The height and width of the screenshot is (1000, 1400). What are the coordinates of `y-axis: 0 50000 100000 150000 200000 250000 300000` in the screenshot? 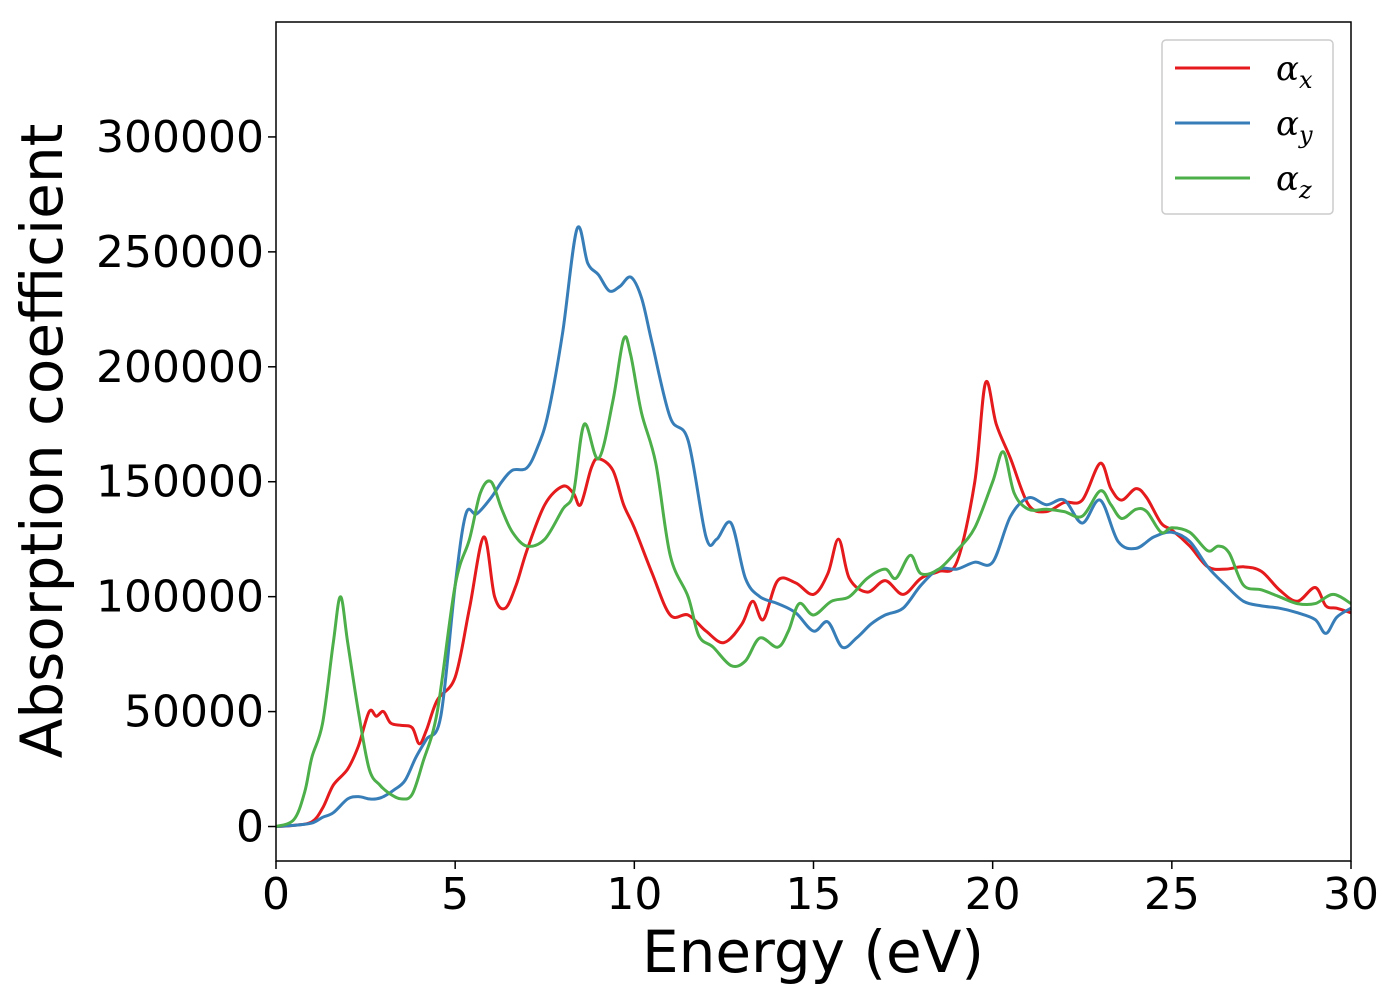 It's located at (186, 482).